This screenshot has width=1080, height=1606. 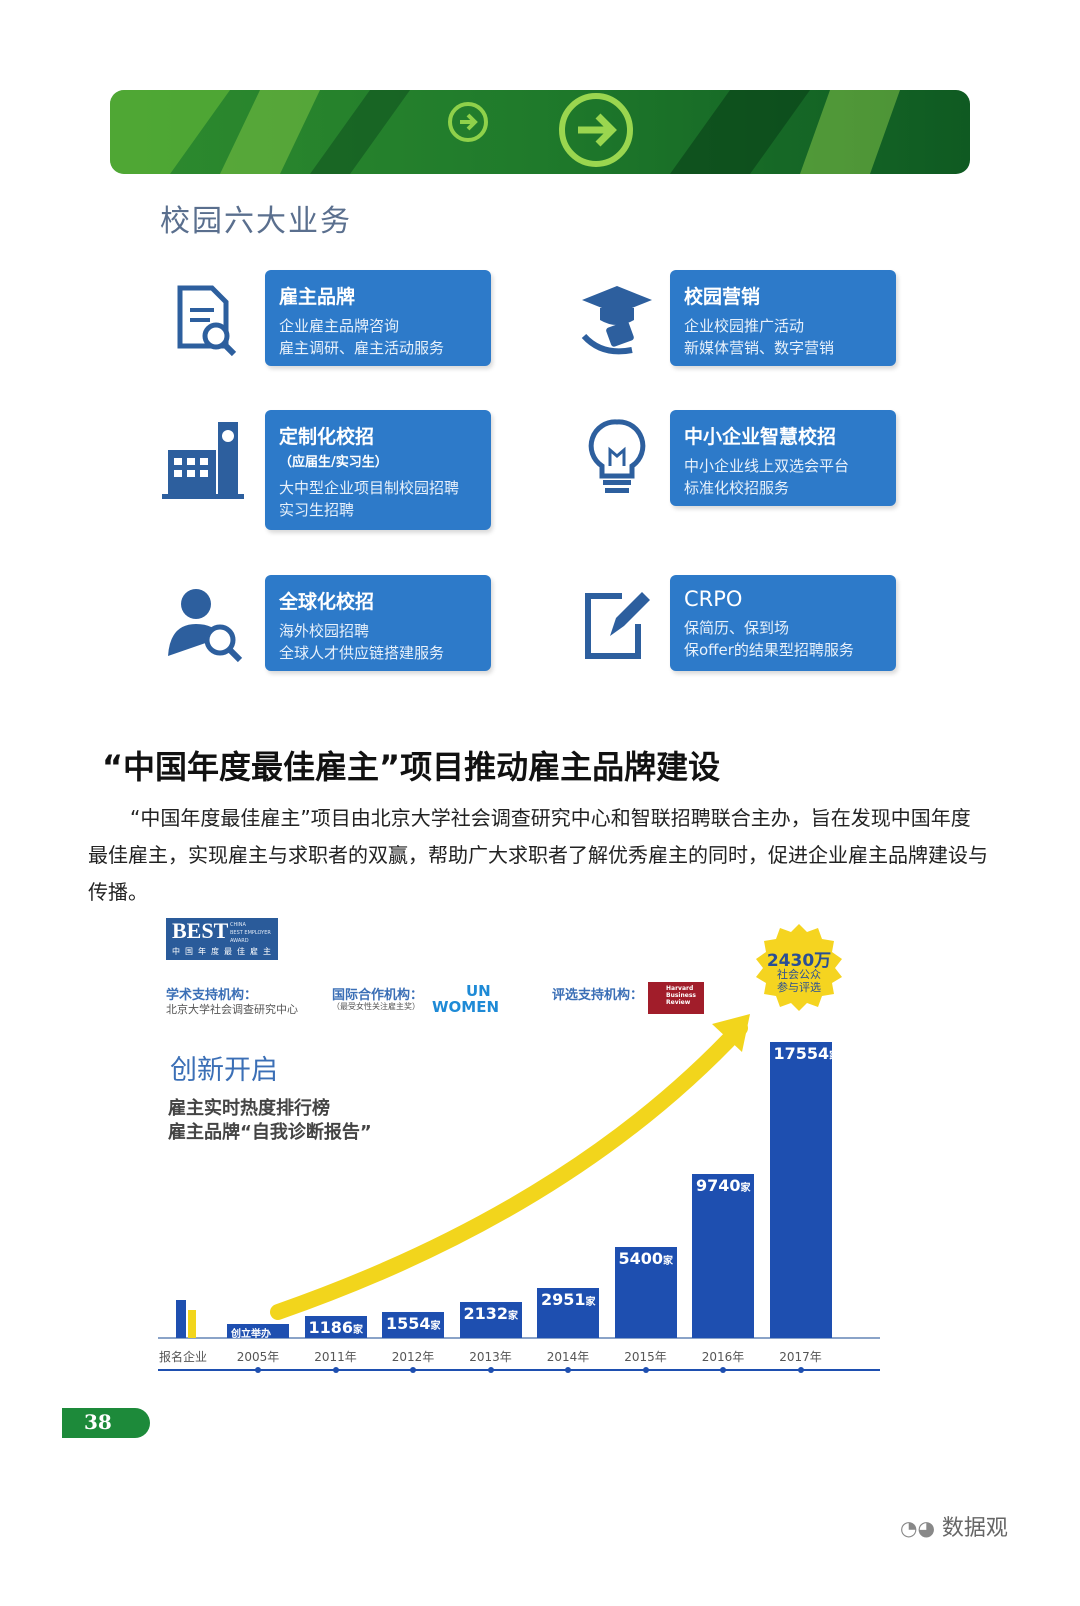 I want to click on bar-data-label: 2132家, so click(x=491, y=1314).